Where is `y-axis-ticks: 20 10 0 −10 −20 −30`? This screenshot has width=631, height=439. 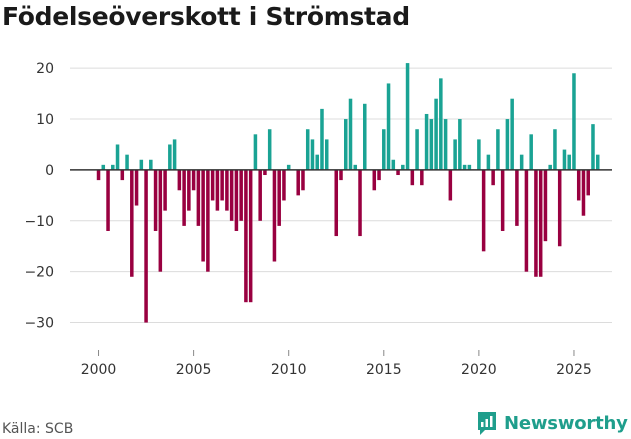
y-axis-ticks: 20 10 0 −10 −20 −30 is located at coordinates (39, 196).